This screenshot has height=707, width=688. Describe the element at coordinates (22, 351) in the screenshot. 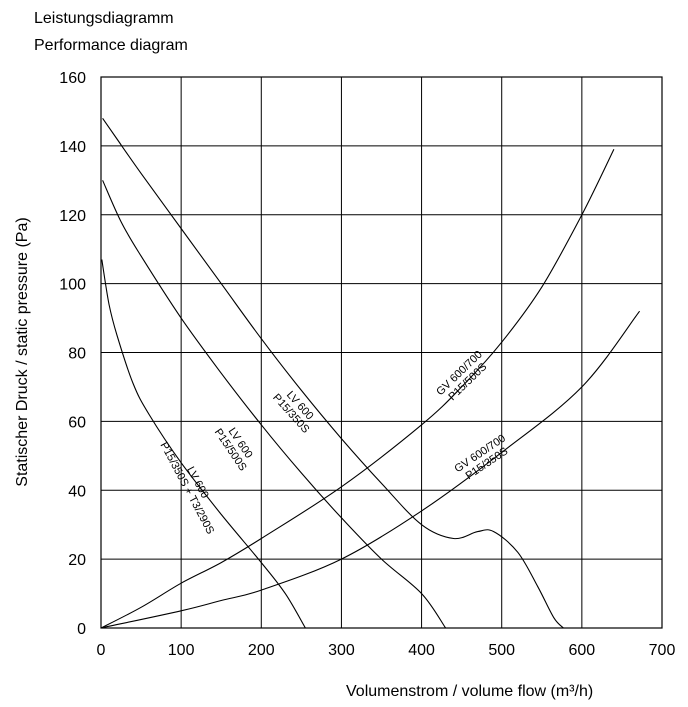

I see `y-axis-label: Statischer Druck / static pressure (Pa)` at that location.